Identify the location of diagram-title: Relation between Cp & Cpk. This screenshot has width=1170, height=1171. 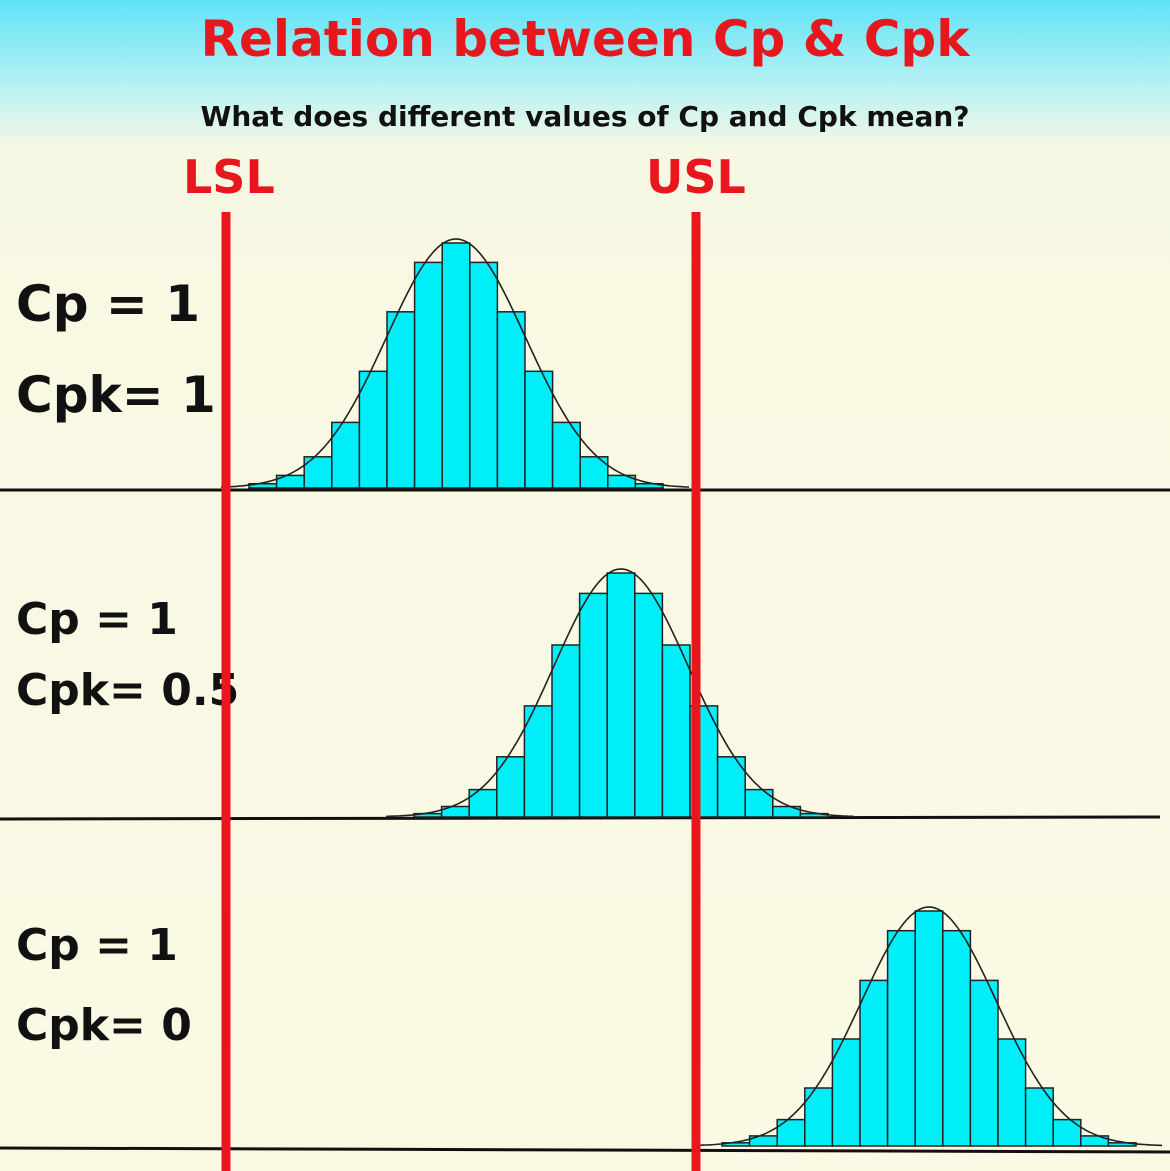
(585, 39).